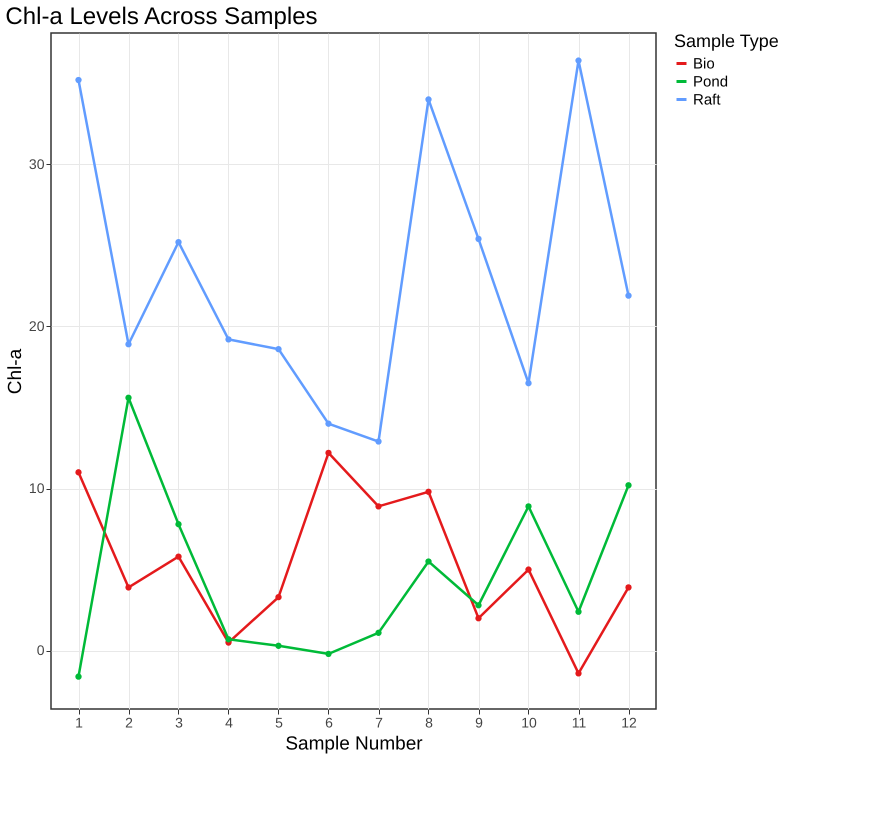  What do you see at coordinates (354, 744) in the screenshot?
I see `x-axis-title: Sample Number` at bounding box center [354, 744].